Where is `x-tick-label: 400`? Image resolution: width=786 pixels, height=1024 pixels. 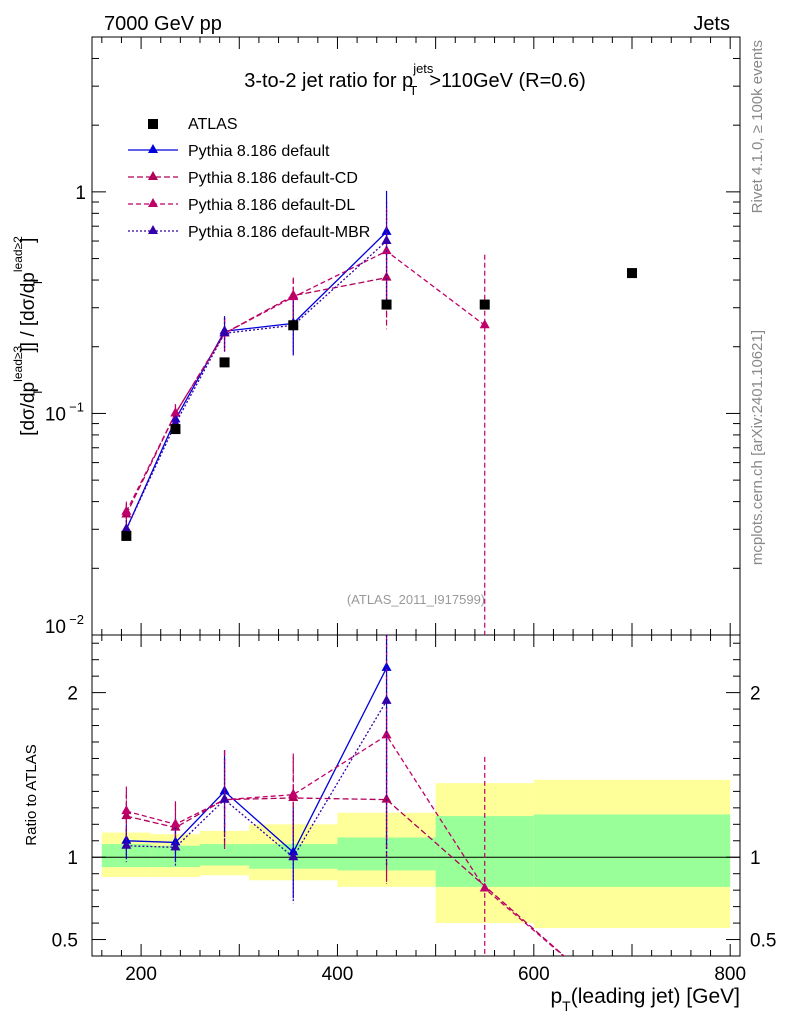 x-tick-label: 400 is located at coordinates (338, 974).